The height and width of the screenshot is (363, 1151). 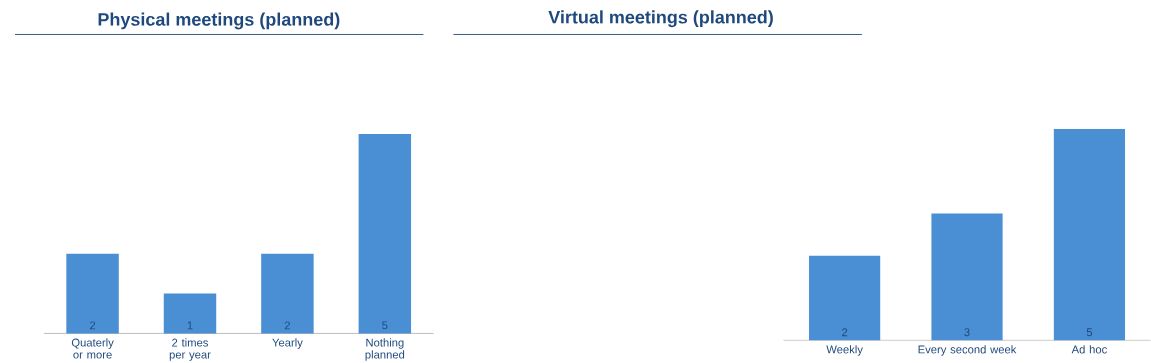 What do you see at coordinates (967, 350) in the screenshot?
I see `x-tick-label: Every second week` at bounding box center [967, 350].